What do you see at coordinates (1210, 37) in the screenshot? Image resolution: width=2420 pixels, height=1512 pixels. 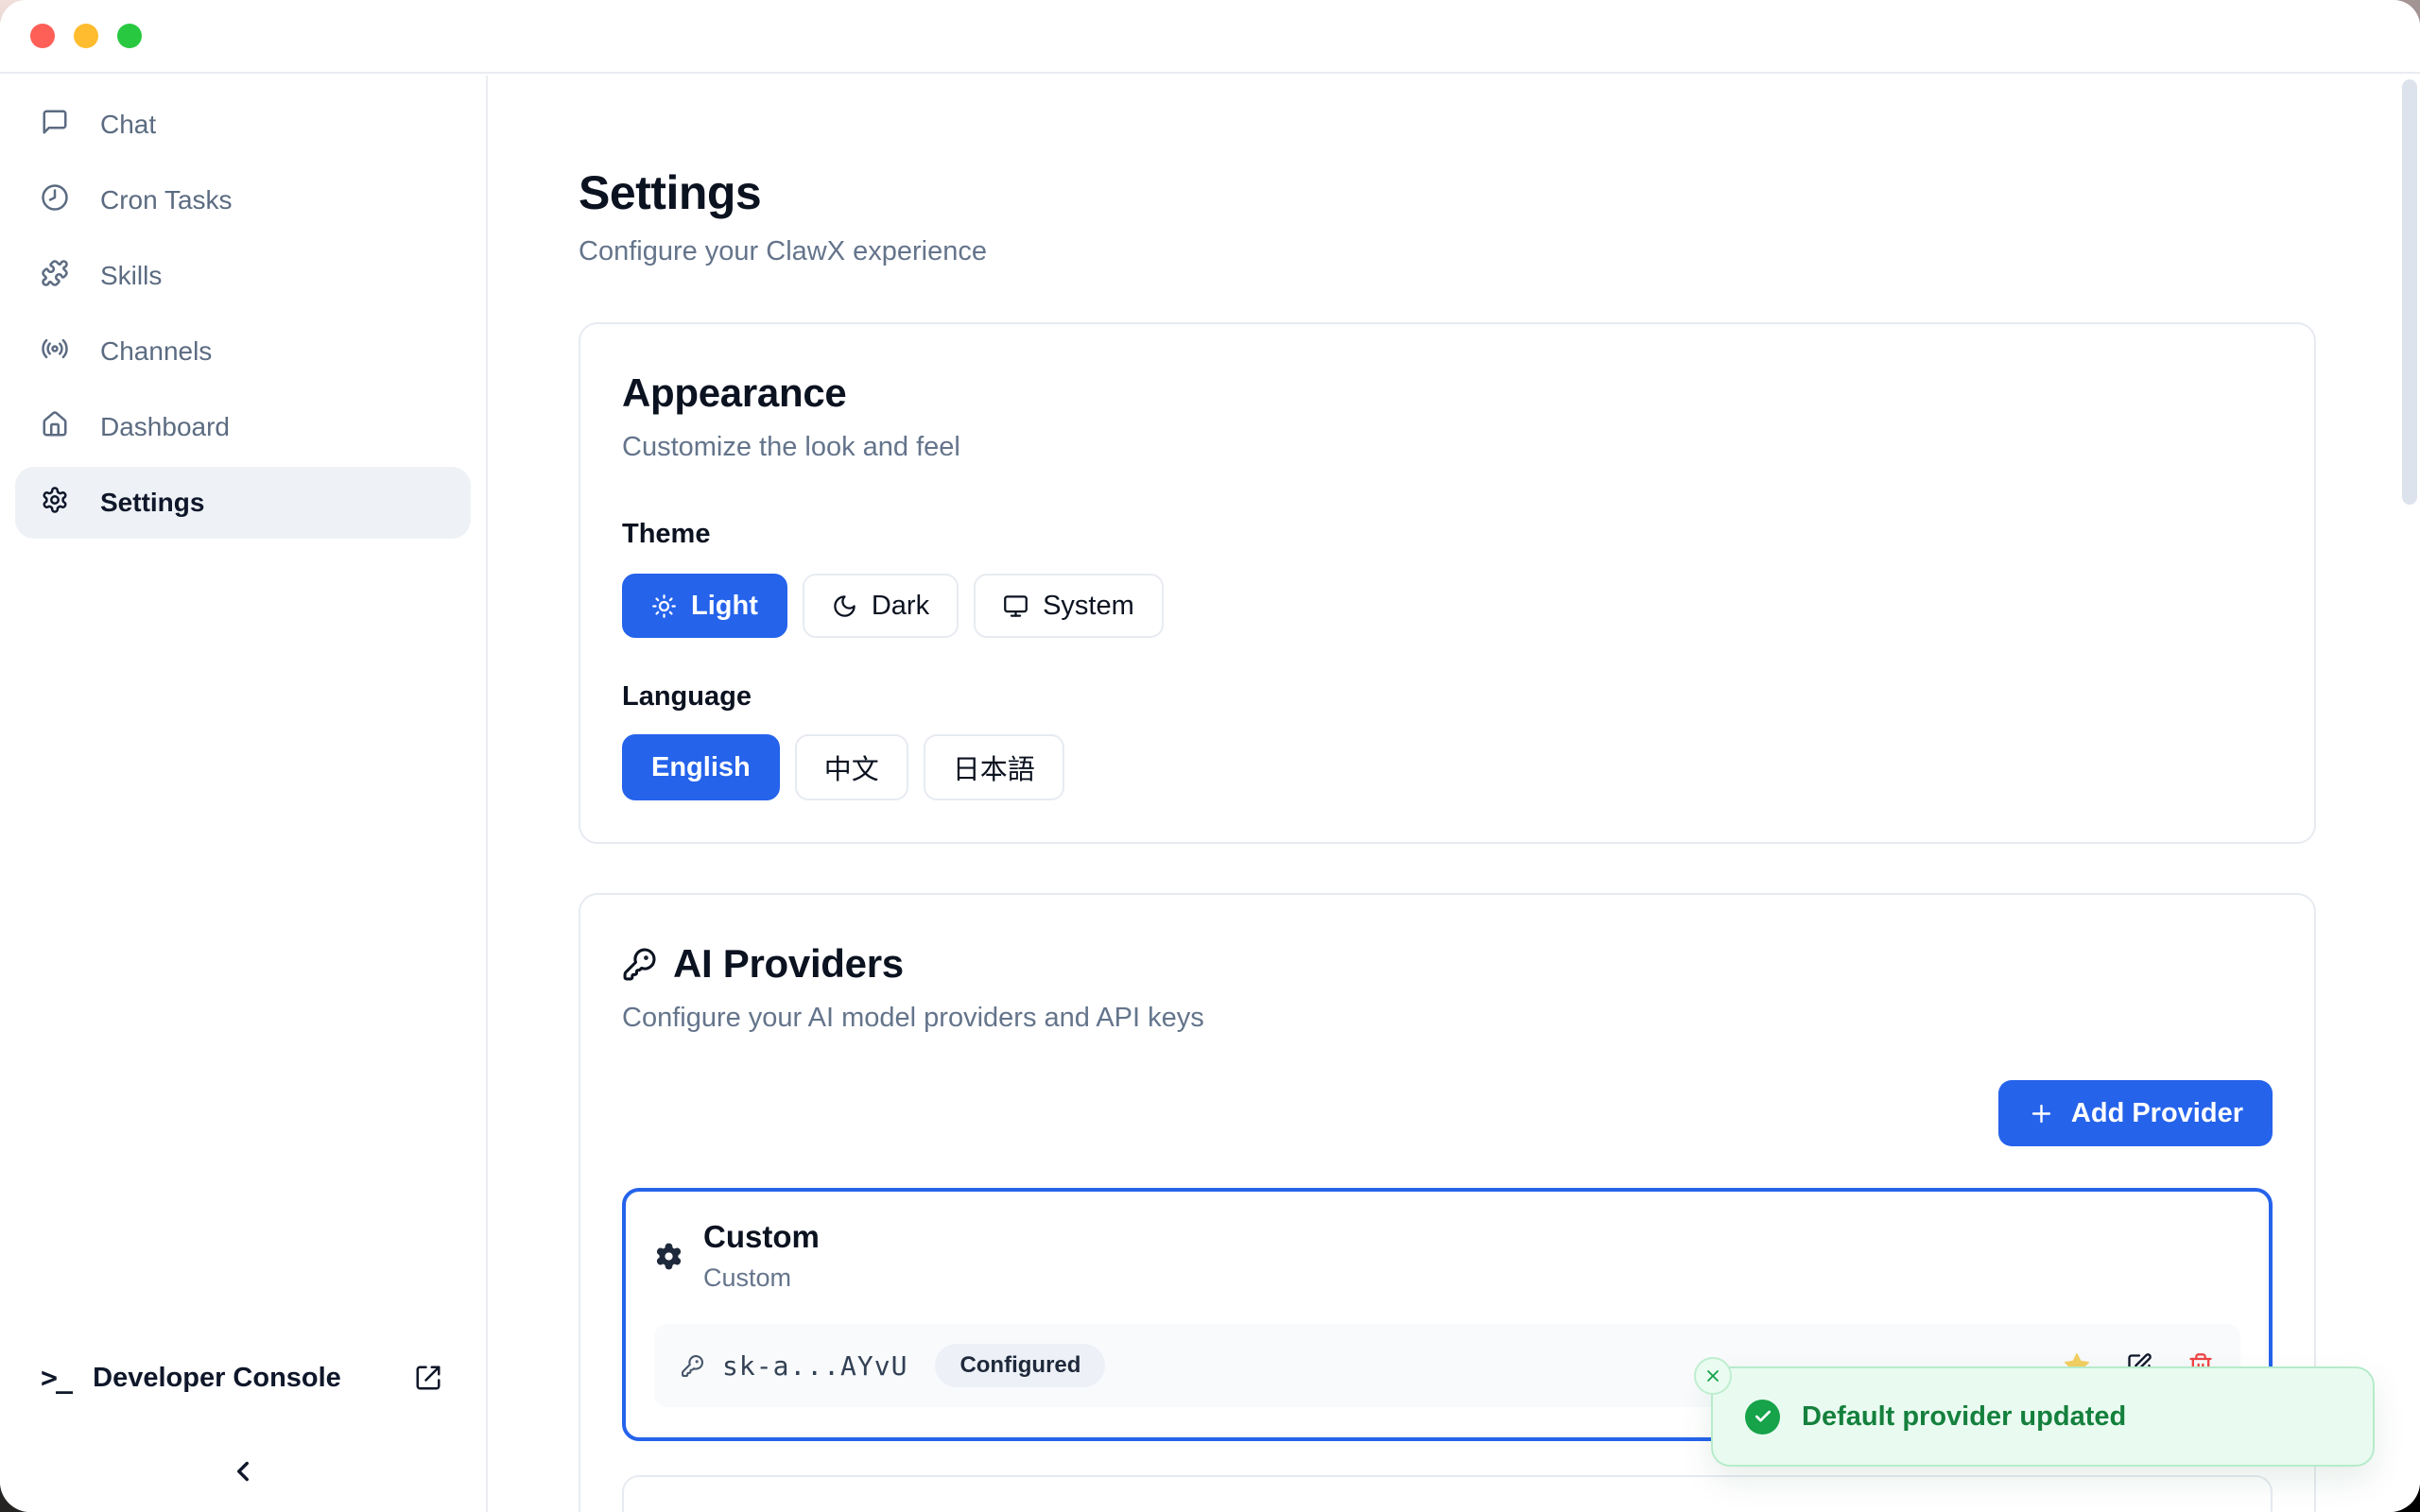 I see `titlebar` at bounding box center [1210, 37].